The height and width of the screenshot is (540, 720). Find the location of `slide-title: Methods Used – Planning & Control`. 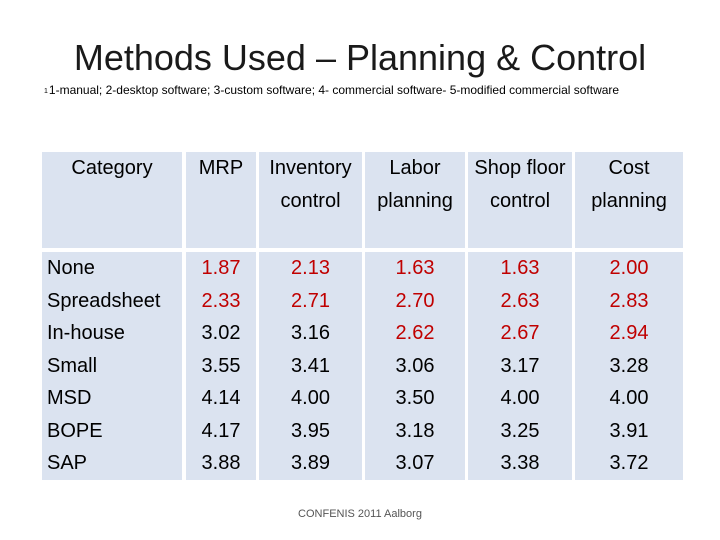

slide-title: Methods Used – Planning & Control is located at coordinates (360, 57).